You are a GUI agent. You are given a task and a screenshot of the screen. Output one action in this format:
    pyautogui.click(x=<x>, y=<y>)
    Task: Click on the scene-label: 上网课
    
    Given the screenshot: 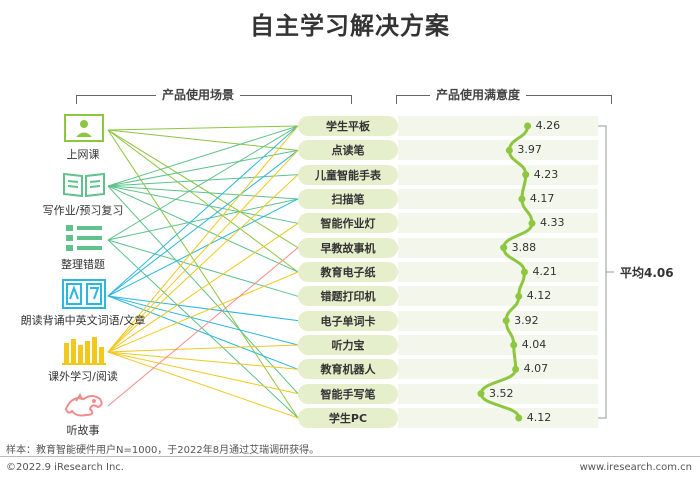 What is the action you would take?
    pyautogui.click(x=83, y=154)
    